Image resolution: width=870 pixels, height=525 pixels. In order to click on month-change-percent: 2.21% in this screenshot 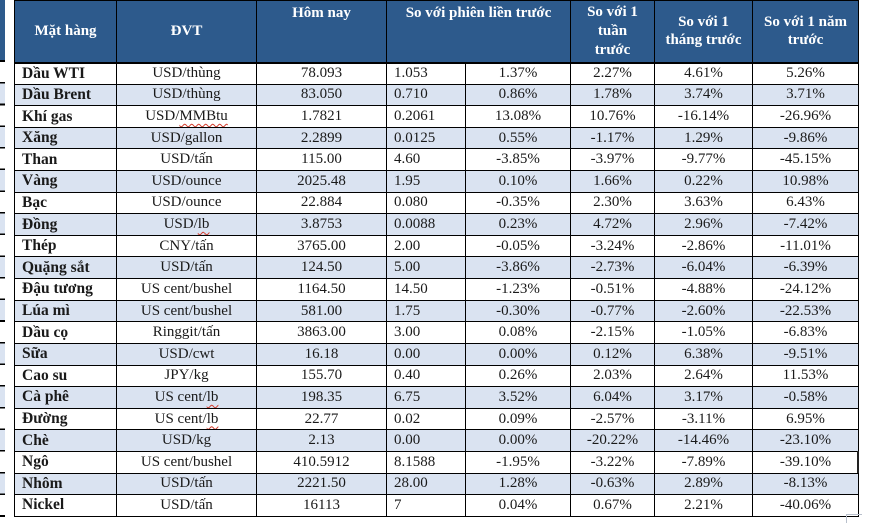, I will do `click(703, 505)`.